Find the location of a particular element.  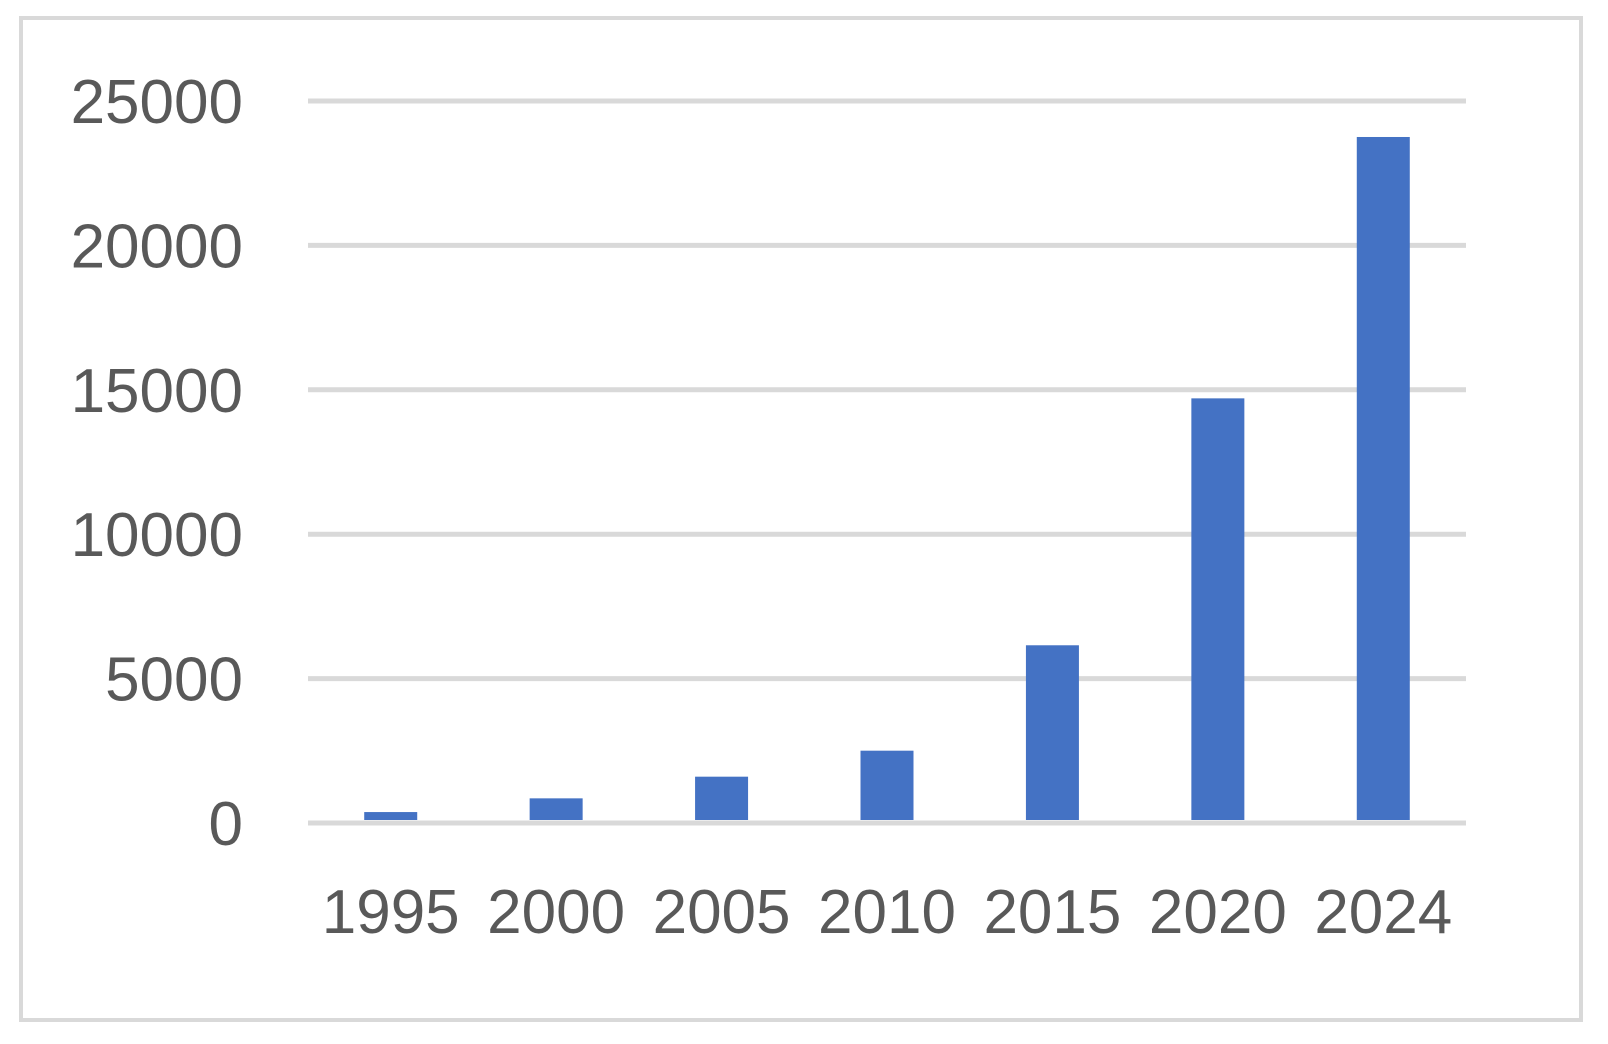

bar-1995 is located at coordinates (391, 816).